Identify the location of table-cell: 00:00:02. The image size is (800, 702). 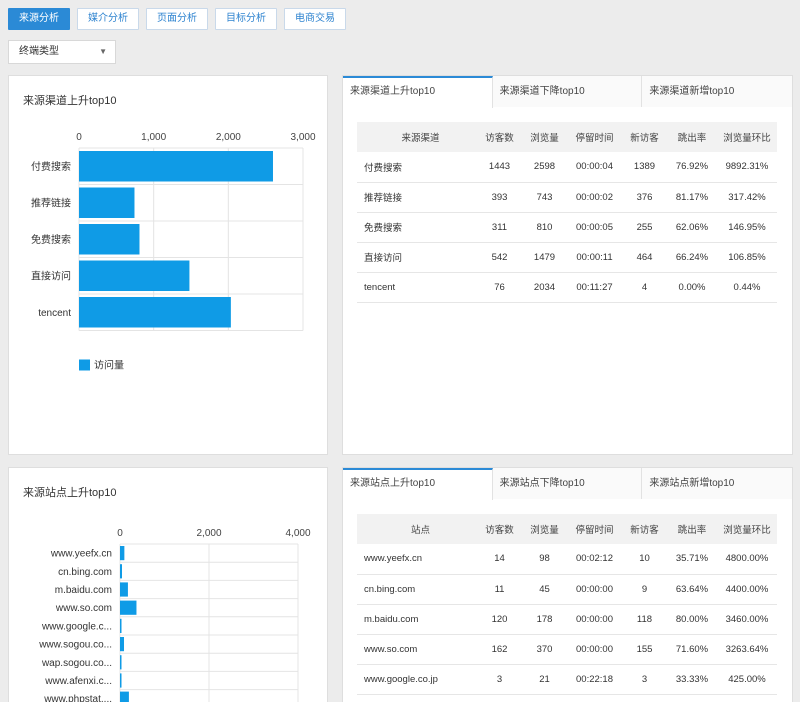
(594, 197).